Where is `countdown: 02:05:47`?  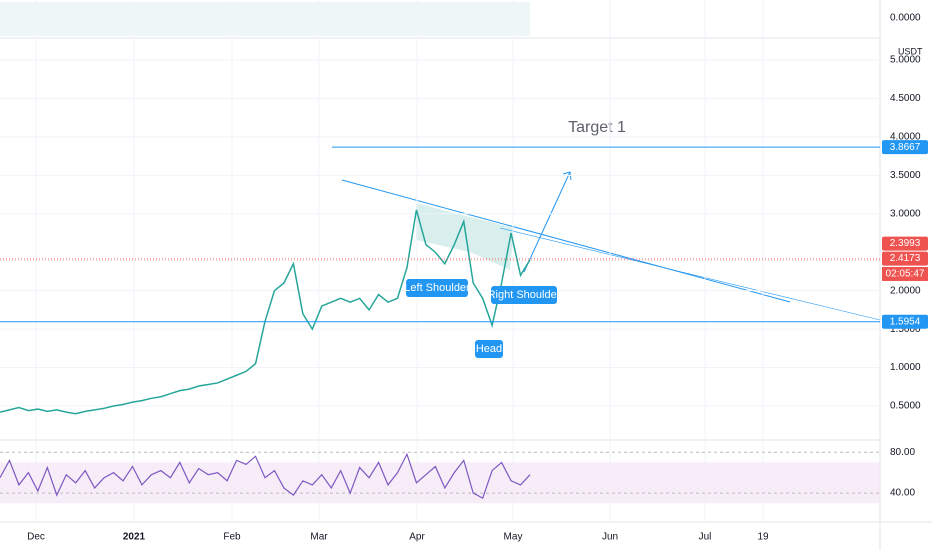 countdown: 02:05:47 is located at coordinates (905, 274).